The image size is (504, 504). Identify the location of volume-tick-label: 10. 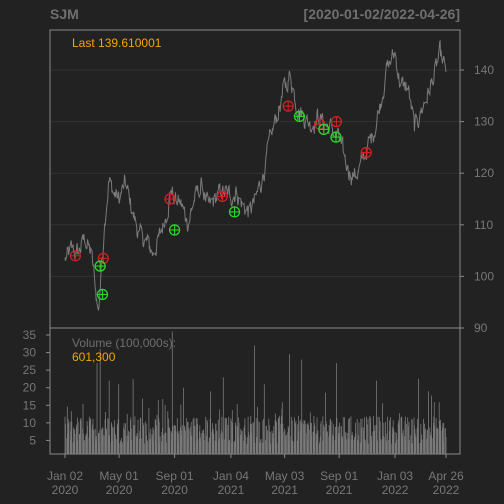
(30, 423).